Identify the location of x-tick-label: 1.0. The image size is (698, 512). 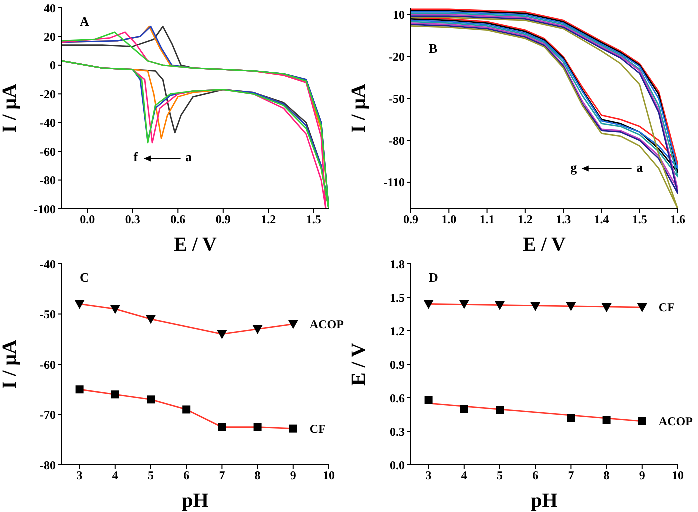
(449, 219).